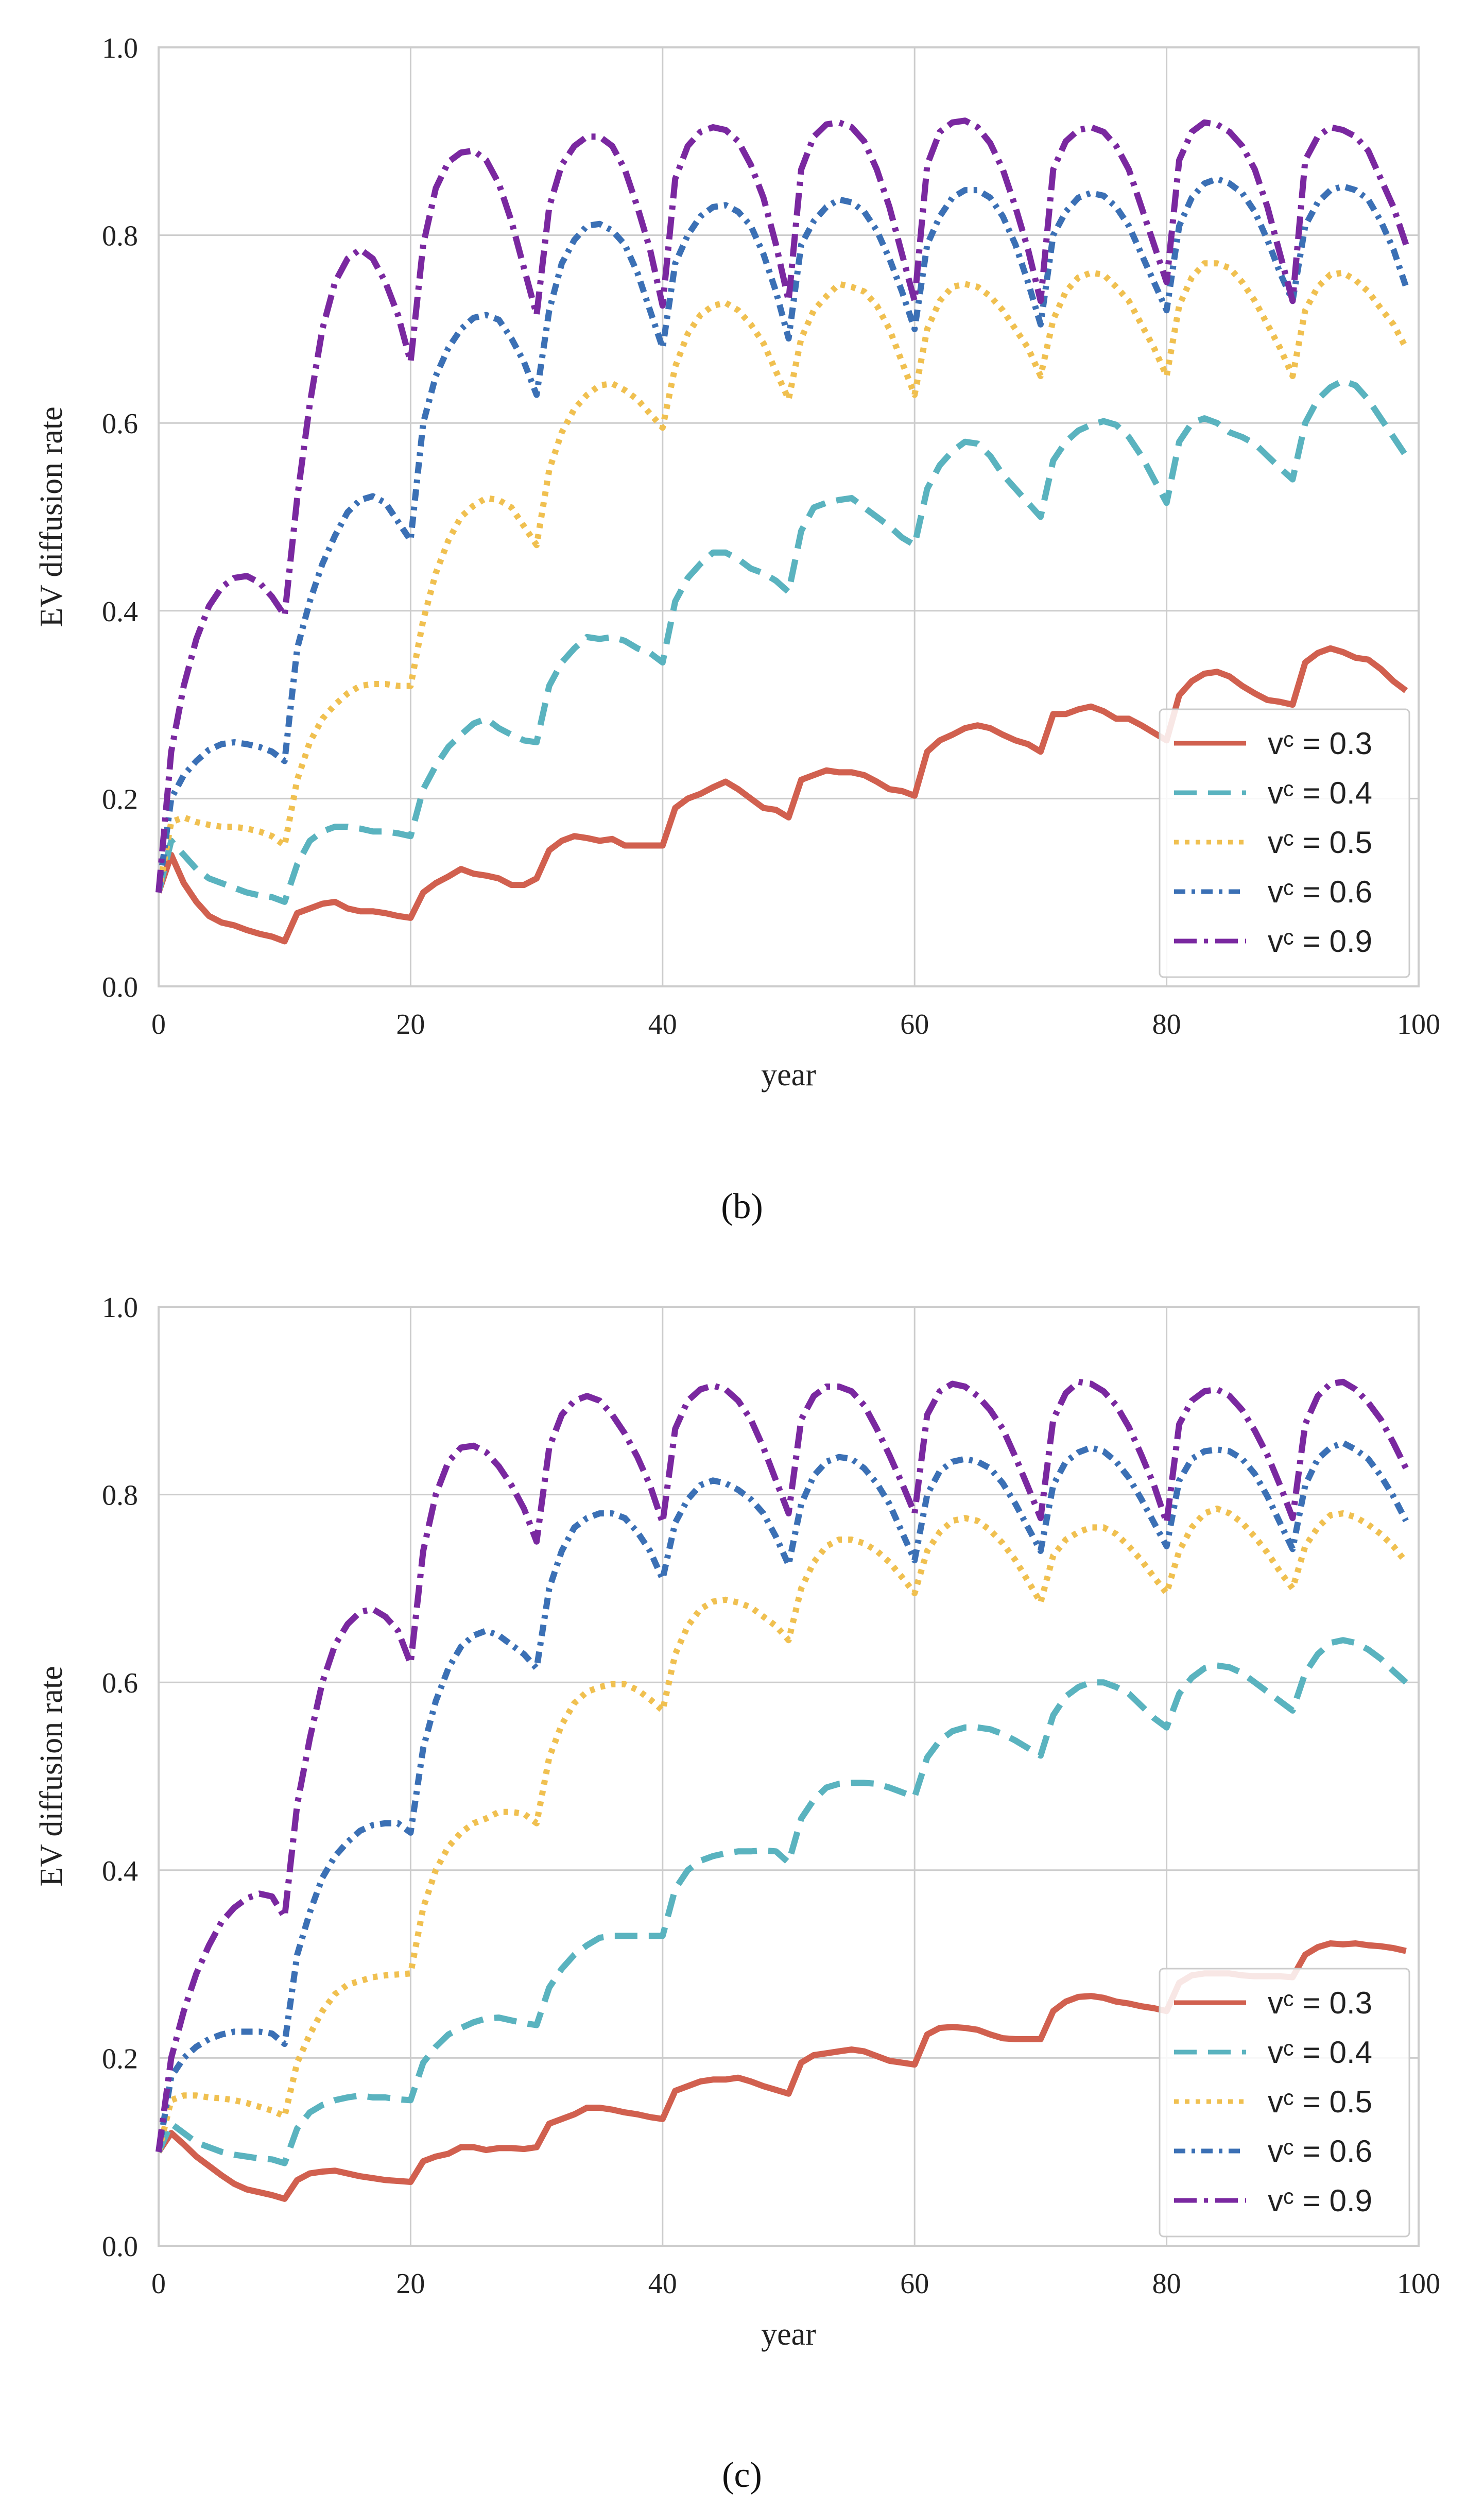 This screenshot has height=2510, width=1484. Describe the element at coordinates (742, 1206) in the screenshot. I see `panel-label-b: (b)` at that location.